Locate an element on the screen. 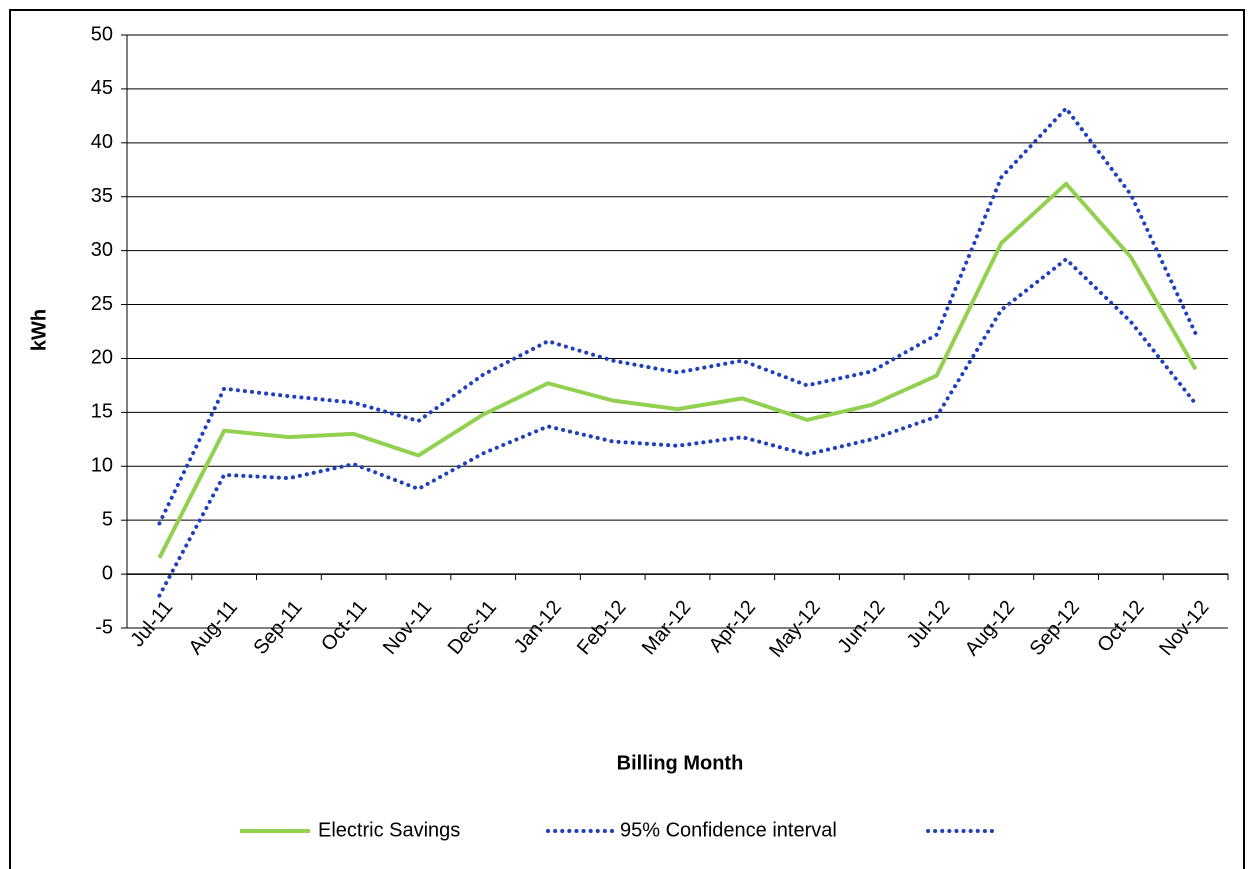 This screenshot has height=869, width=1254. y-tick-label: 10 is located at coordinates (102, 466).